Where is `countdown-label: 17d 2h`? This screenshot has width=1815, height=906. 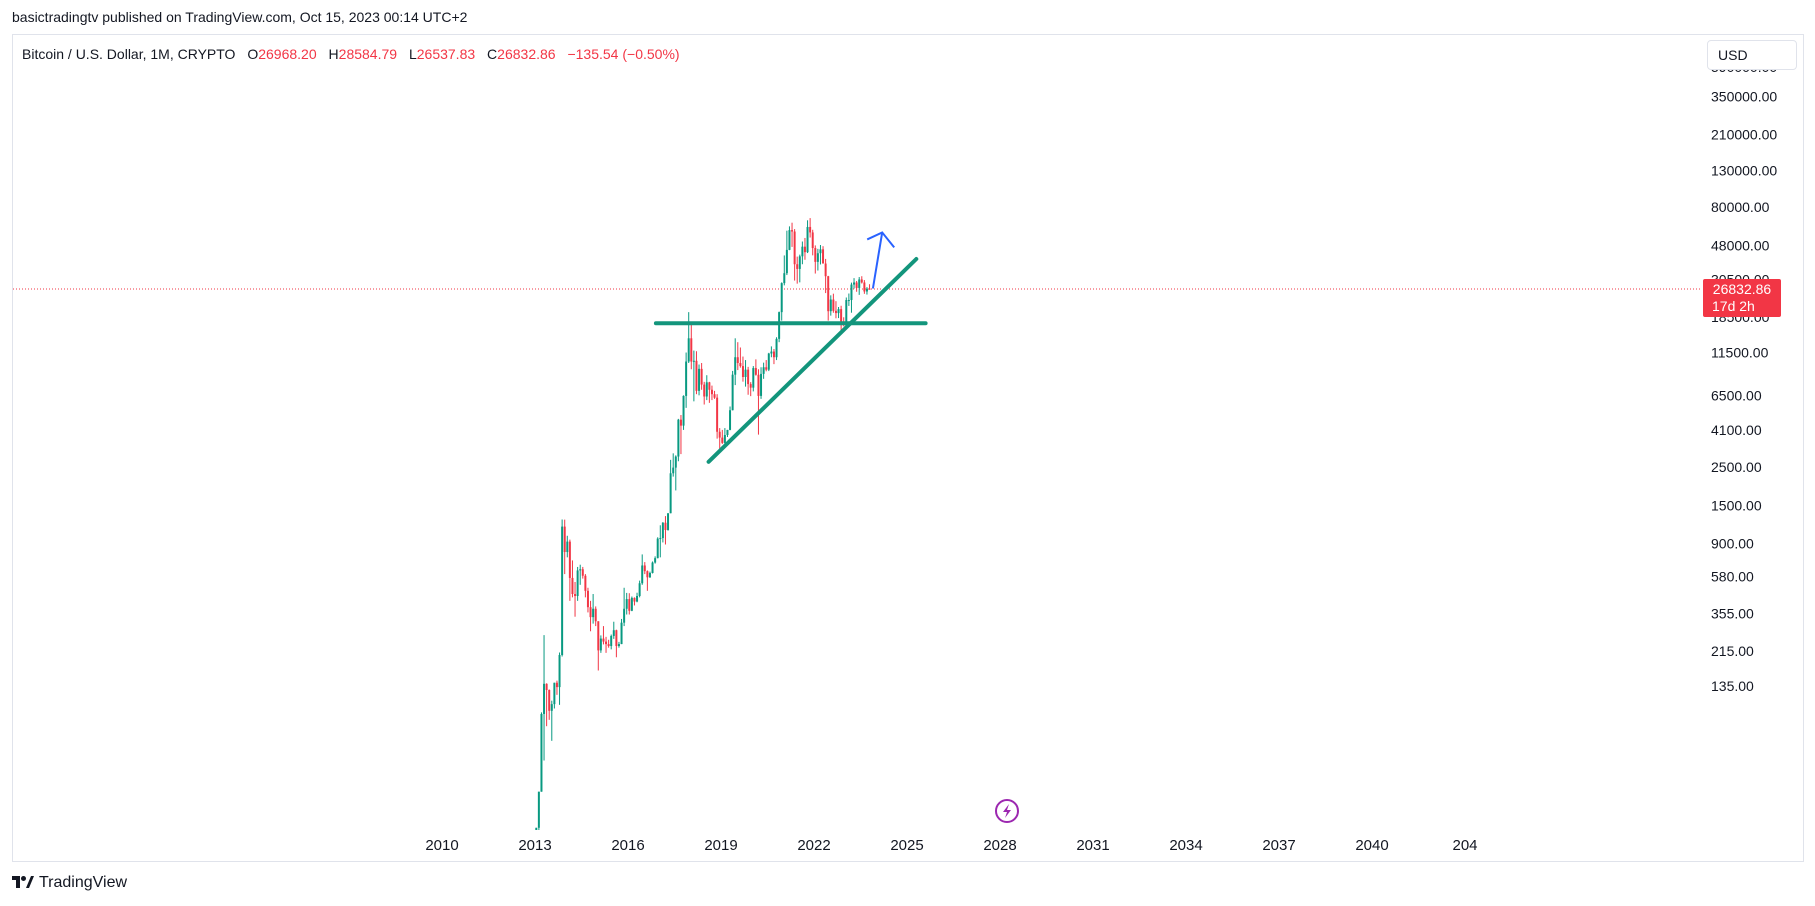
countdown-label: 17d 2h is located at coordinates (1733, 306).